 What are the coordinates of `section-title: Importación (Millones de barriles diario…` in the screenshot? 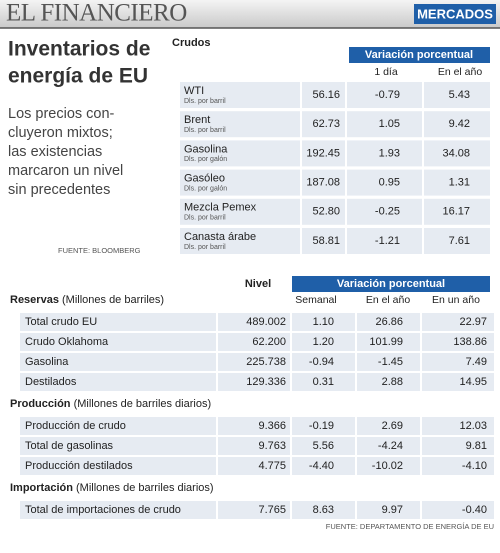 It's located at (112, 488).